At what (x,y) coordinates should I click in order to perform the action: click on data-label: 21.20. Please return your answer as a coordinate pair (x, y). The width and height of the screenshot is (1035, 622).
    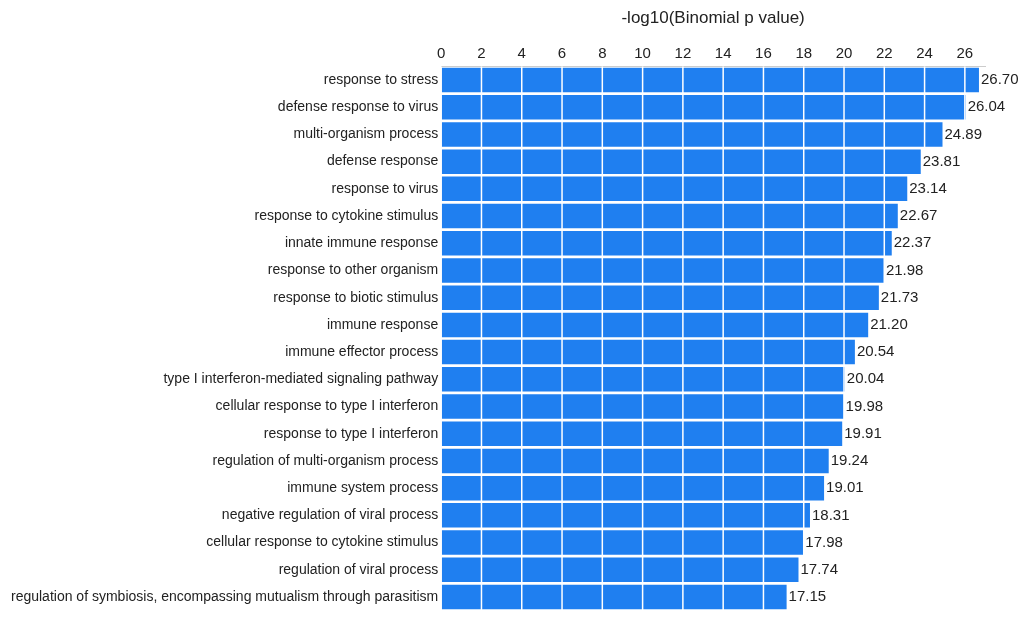
    Looking at the image, I should click on (889, 324).